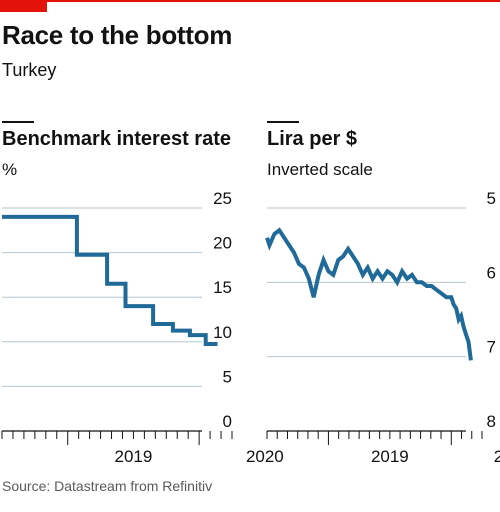 This screenshot has width=500, height=512. I want to click on left-panel-title: Benchmark interest rate, so click(116, 139).